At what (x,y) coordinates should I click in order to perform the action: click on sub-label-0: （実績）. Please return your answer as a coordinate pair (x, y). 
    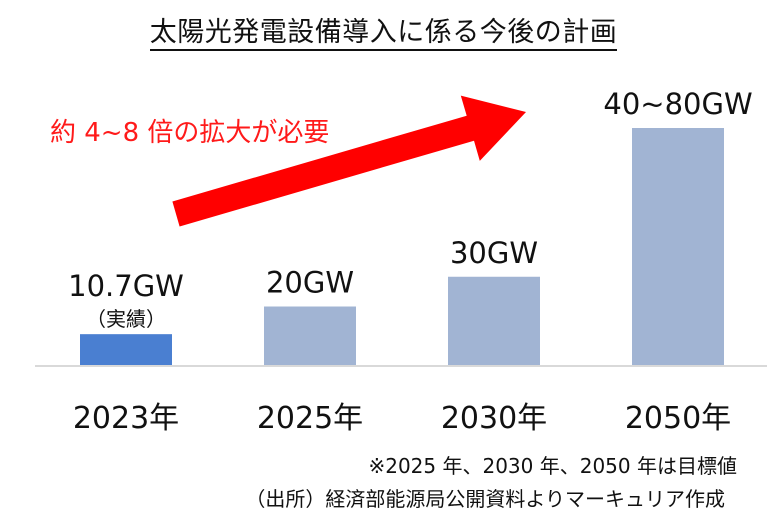
    Looking at the image, I should click on (126, 319).